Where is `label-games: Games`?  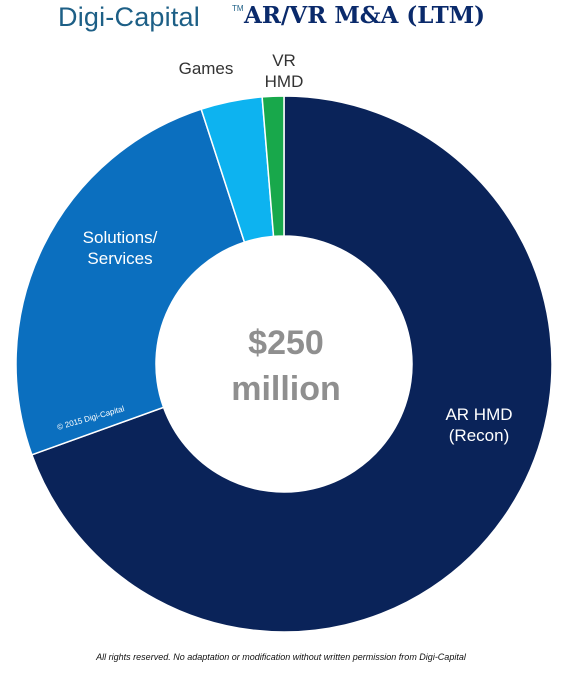 label-games: Games is located at coordinates (206, 68).